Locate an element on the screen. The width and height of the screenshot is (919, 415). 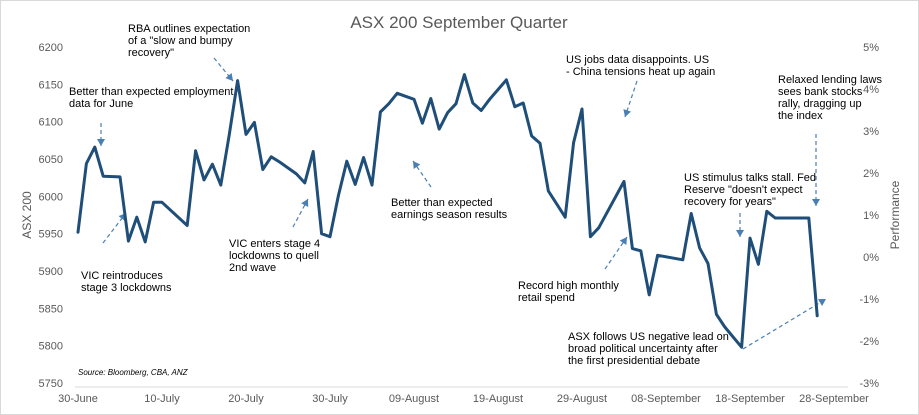
annotation-line: RBA outlines expectation is located at coordinates (189, 29).